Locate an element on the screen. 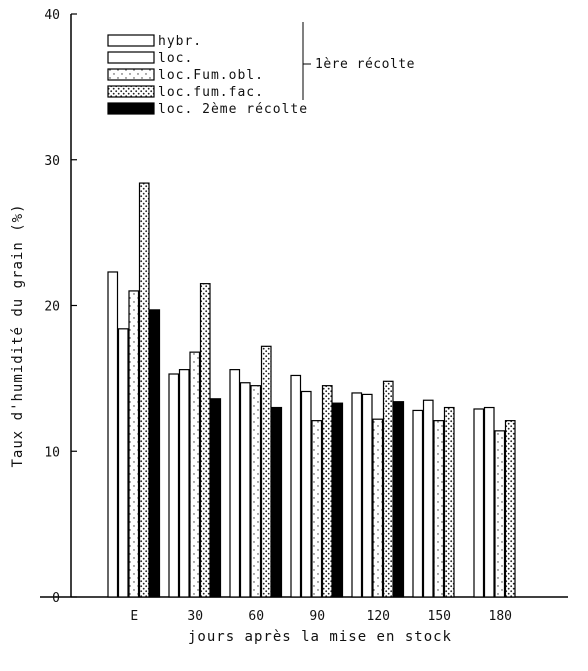 The height and width of the screenshot is (671, 588). x-tick-label: 60 is located at coordinates (256, 616).